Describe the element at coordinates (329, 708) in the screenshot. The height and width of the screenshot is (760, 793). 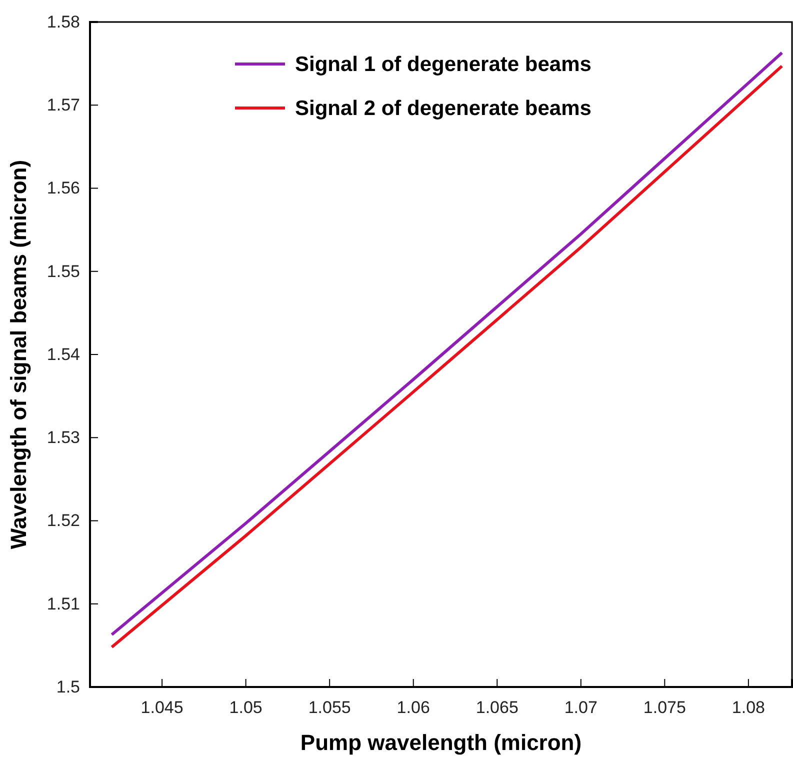
I see `x-tick-label: 1.055` at that location.